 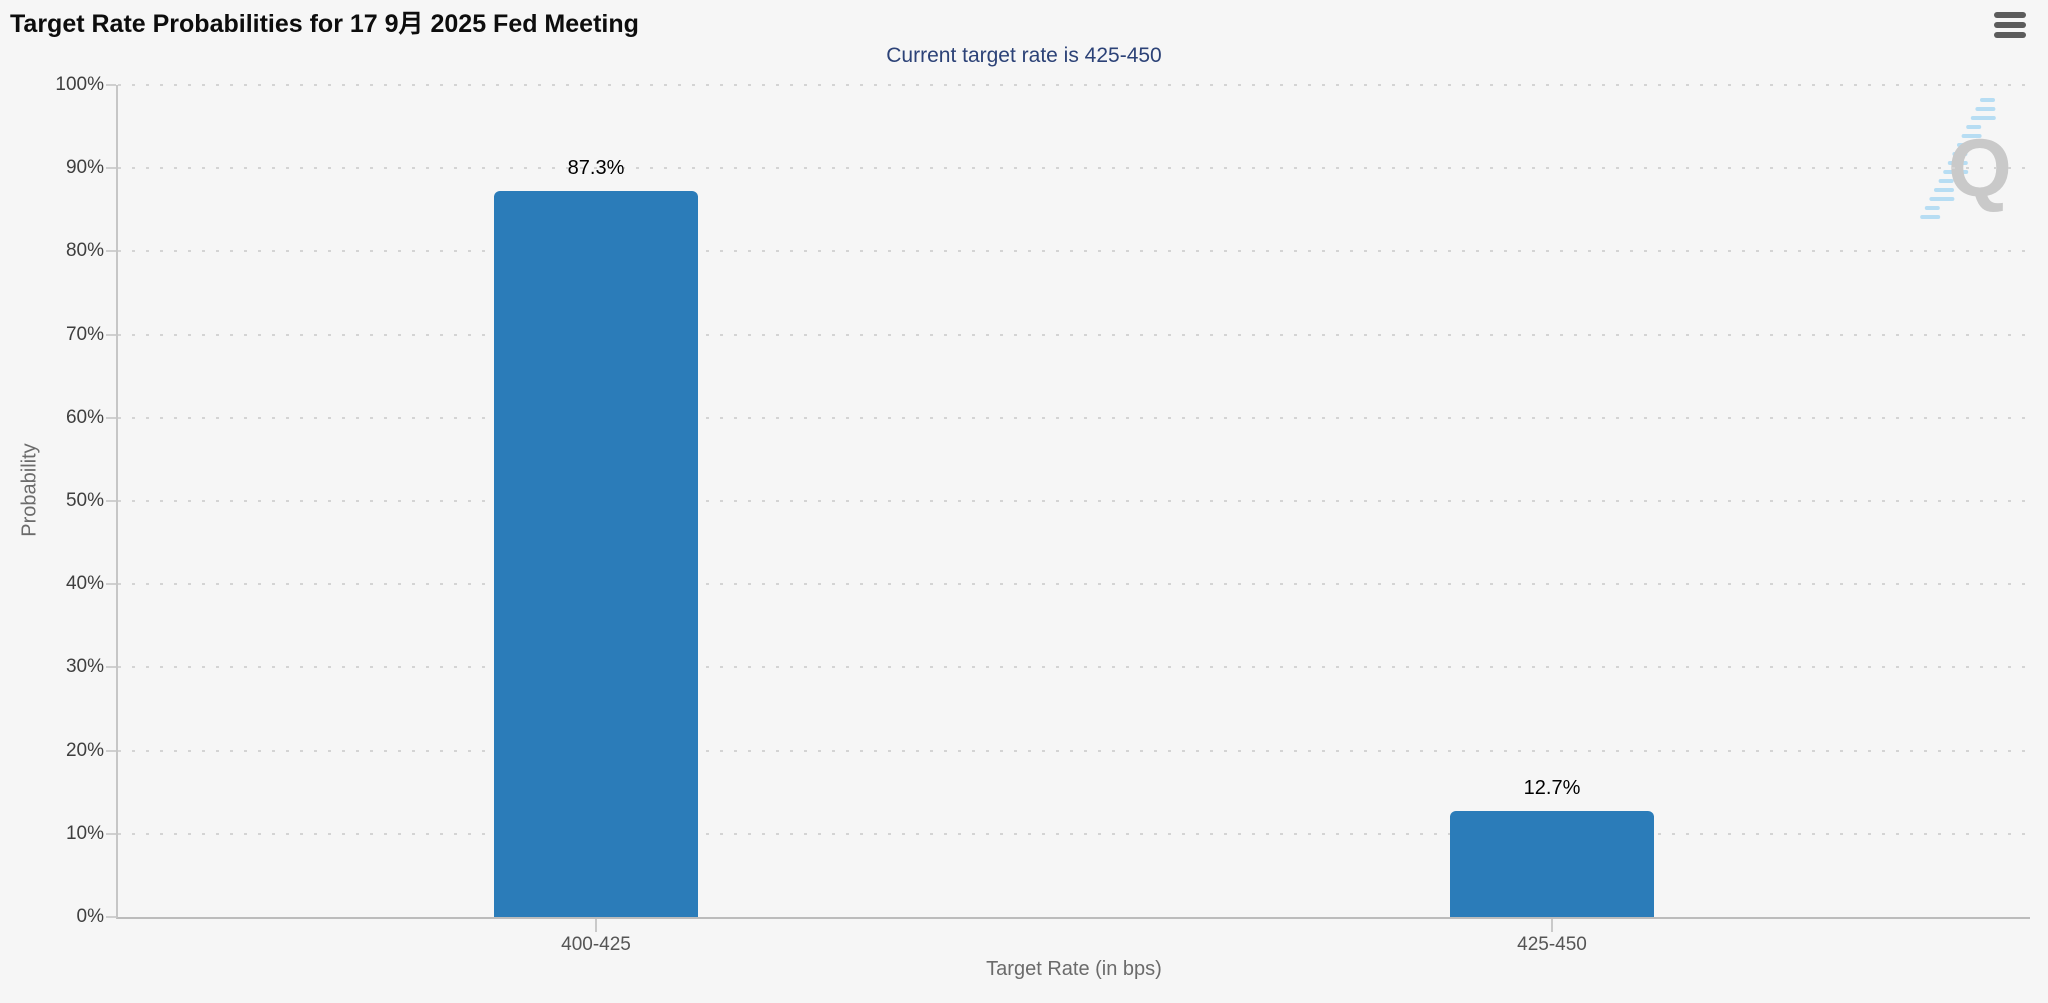 I want to click on bar-value-label: 87.3%, so click(x=596, y=167).